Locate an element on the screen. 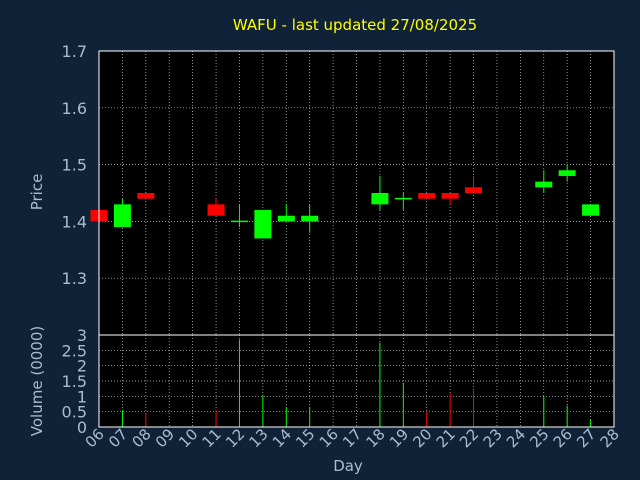  x-tick-label: 14 is located at coordinates (282, 438).